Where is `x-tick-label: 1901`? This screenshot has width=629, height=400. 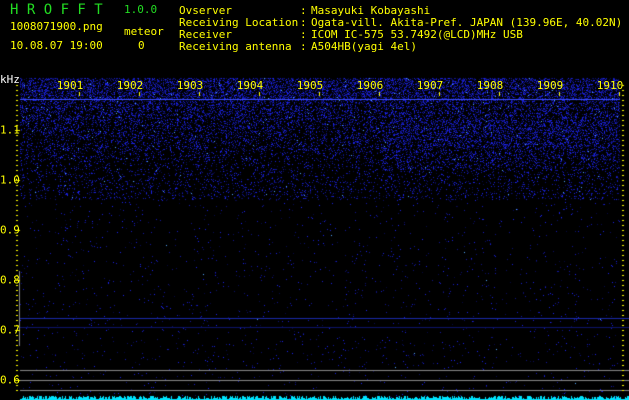
x-tick-label: 1901 is located at coordinates (70, 85).